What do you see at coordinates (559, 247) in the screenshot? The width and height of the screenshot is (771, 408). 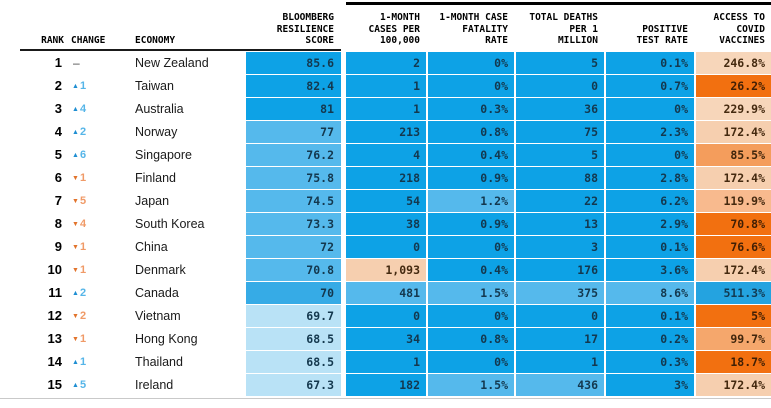 I see `deaths-cell: 3` at bounding box center [559, 247].